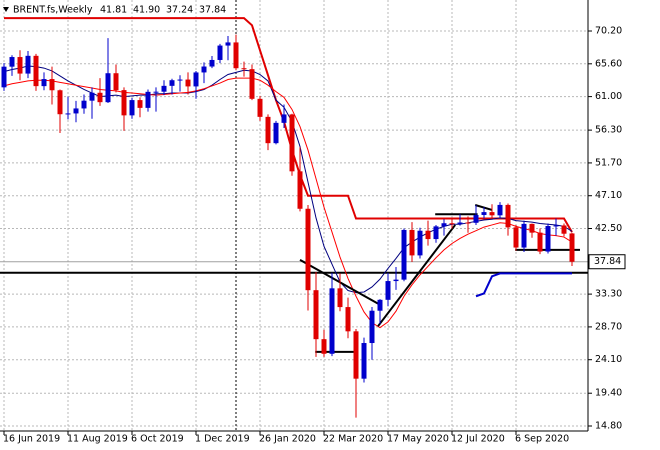 Image resolution: width=660 pixels, height=450 pixels. I want to click on x-tick-label: 17 May 2020, so click(418, 439).